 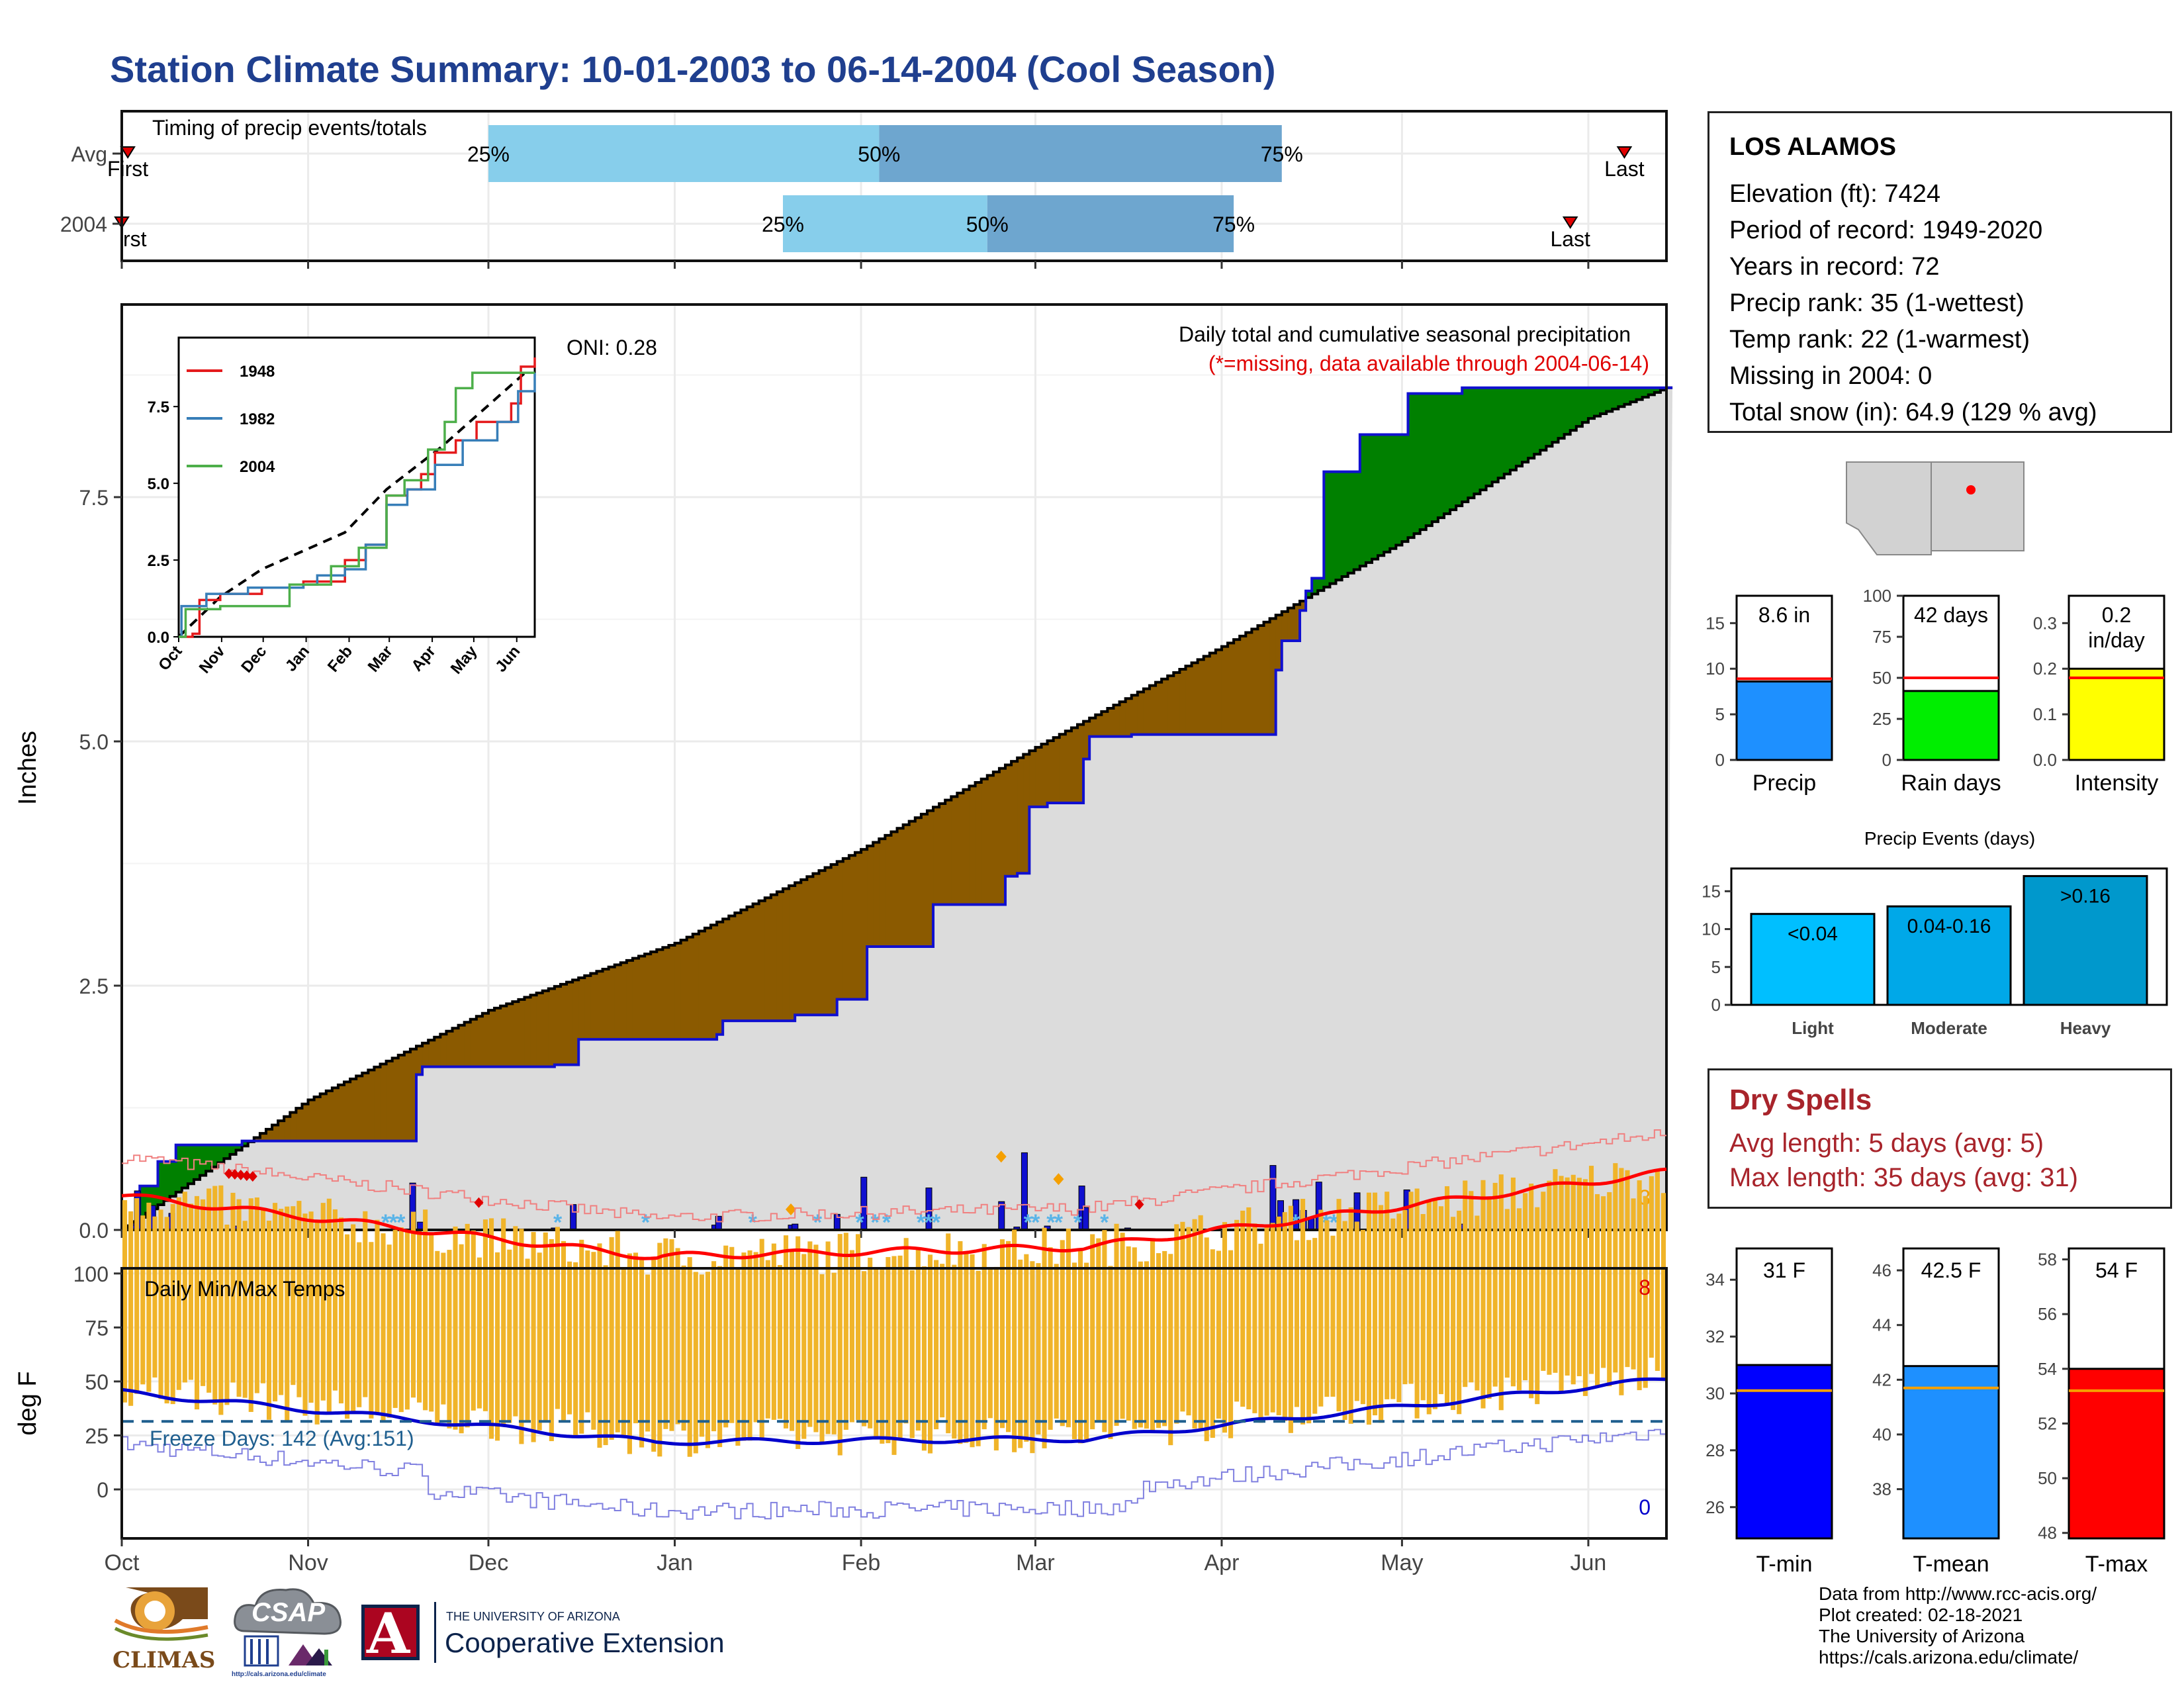 I want to click on summary-temp-value-label: 31 F, so click(x=1784, y=1270).